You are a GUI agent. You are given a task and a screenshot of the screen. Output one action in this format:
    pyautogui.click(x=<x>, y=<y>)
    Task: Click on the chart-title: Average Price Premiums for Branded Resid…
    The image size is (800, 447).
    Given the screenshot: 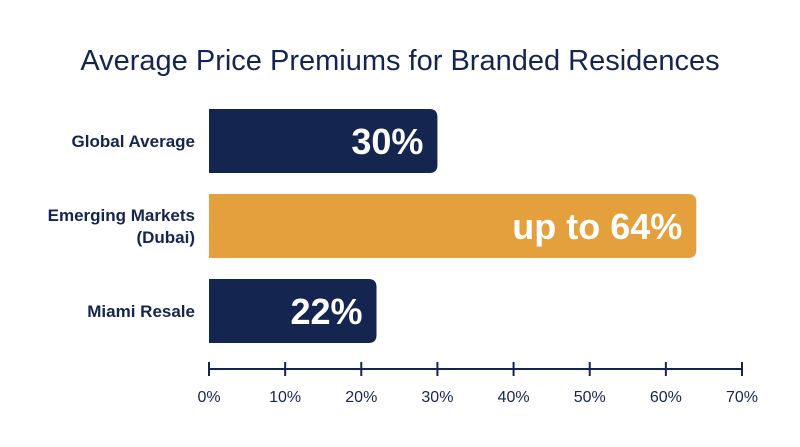 What is the action you would take?
    pyautogui.click(x=399, y=61)
    